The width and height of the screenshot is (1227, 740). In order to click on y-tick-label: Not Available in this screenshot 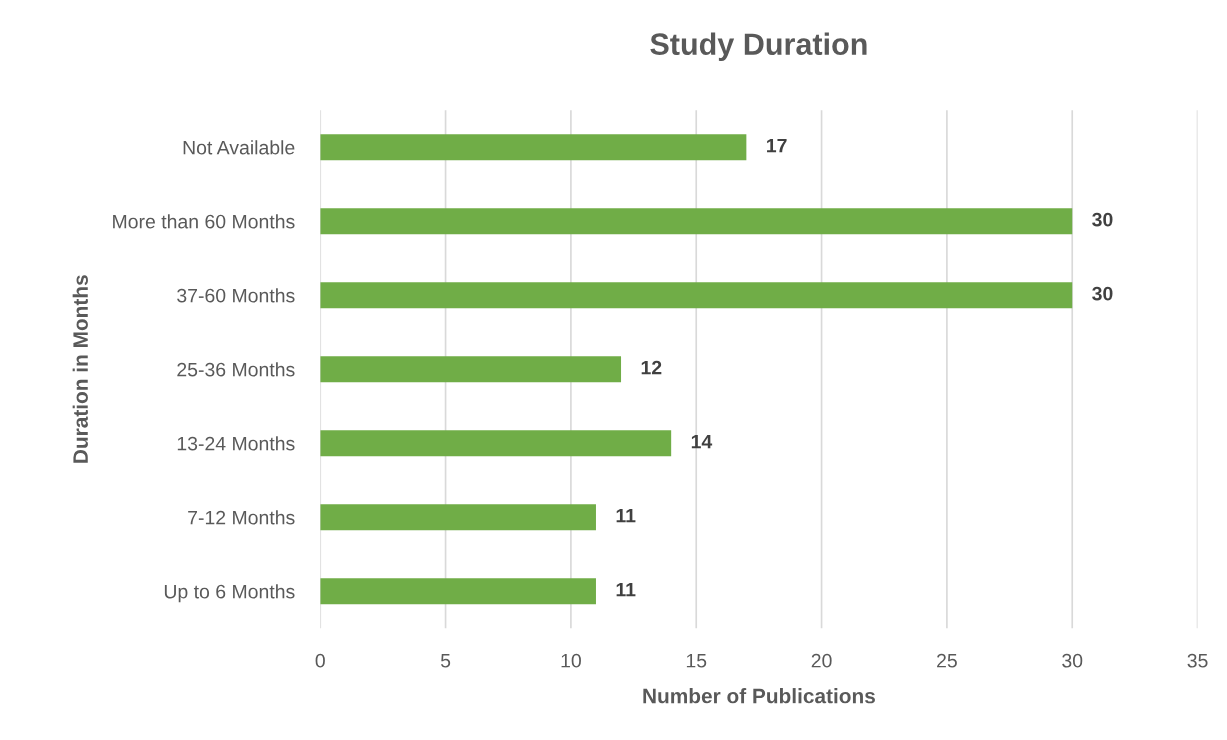, I will do `click(239, 147)`.